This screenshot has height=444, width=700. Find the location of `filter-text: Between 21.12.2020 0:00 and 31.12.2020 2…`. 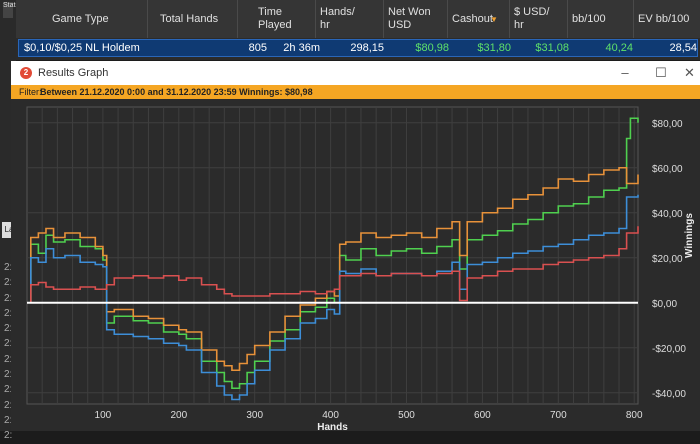

filter-text: Between 21.12.2020 0:00 and 31.12.2020 2… is located at coordinates (176, 92).